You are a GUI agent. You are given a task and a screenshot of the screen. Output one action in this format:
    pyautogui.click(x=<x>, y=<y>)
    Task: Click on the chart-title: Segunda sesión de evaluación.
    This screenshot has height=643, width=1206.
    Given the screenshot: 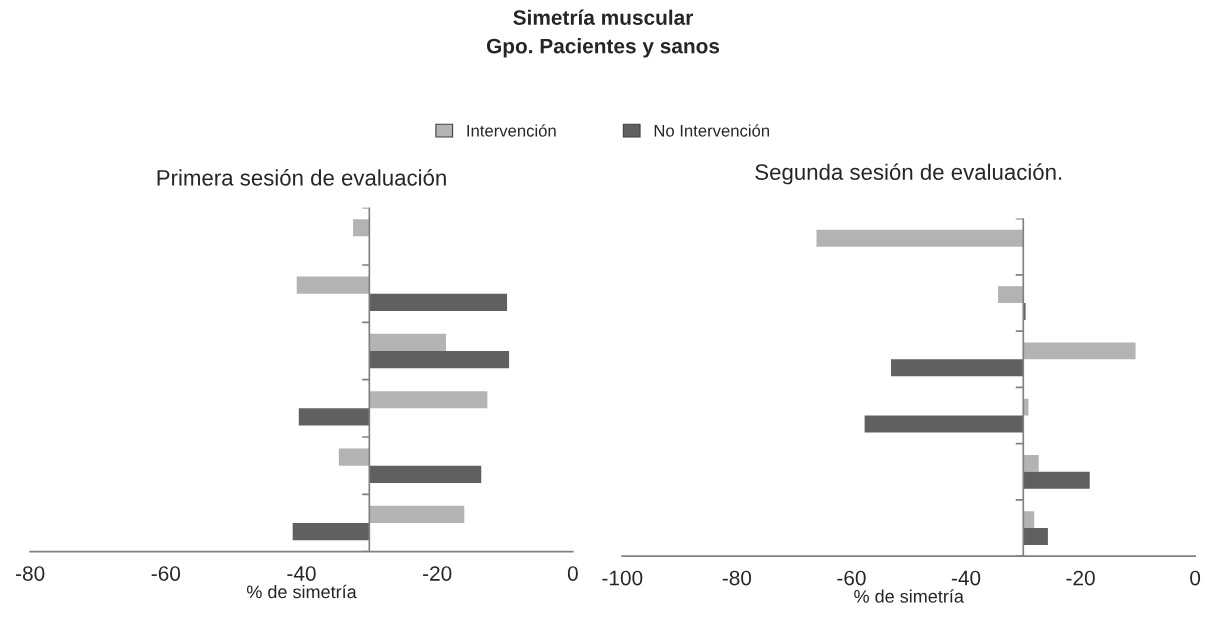 What is the action you would take?
    pyautogui.click(x=908, y=174)
    